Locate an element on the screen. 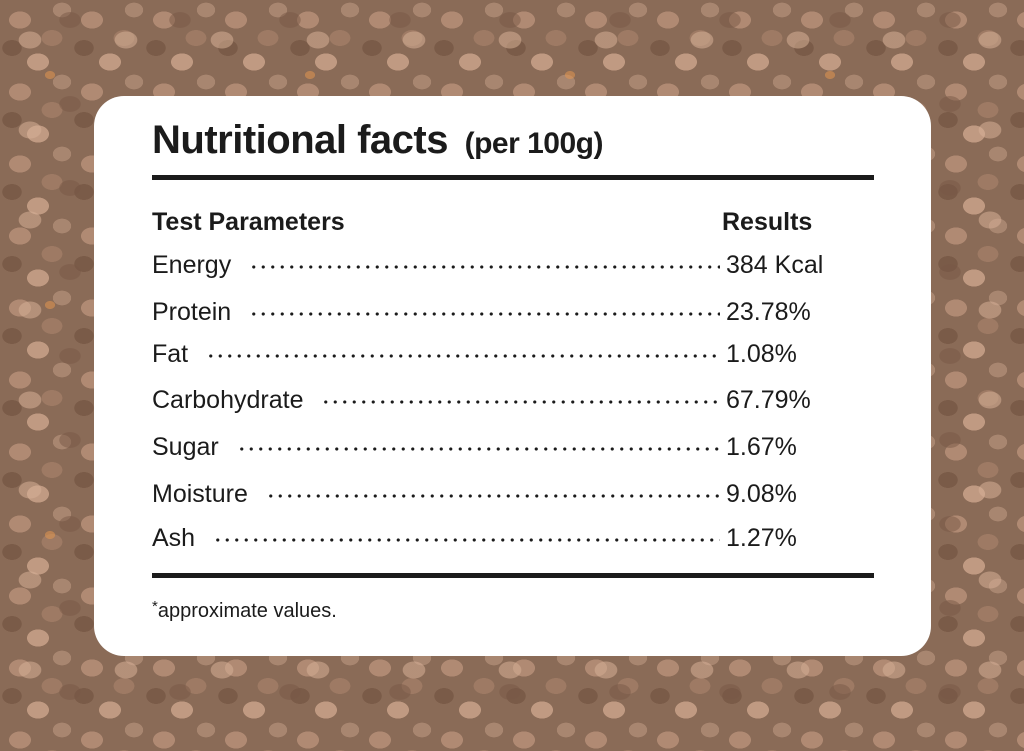 This screenshot has width=1024, height=751. row-parameter: Sugar is located at coordinates (185, 446).